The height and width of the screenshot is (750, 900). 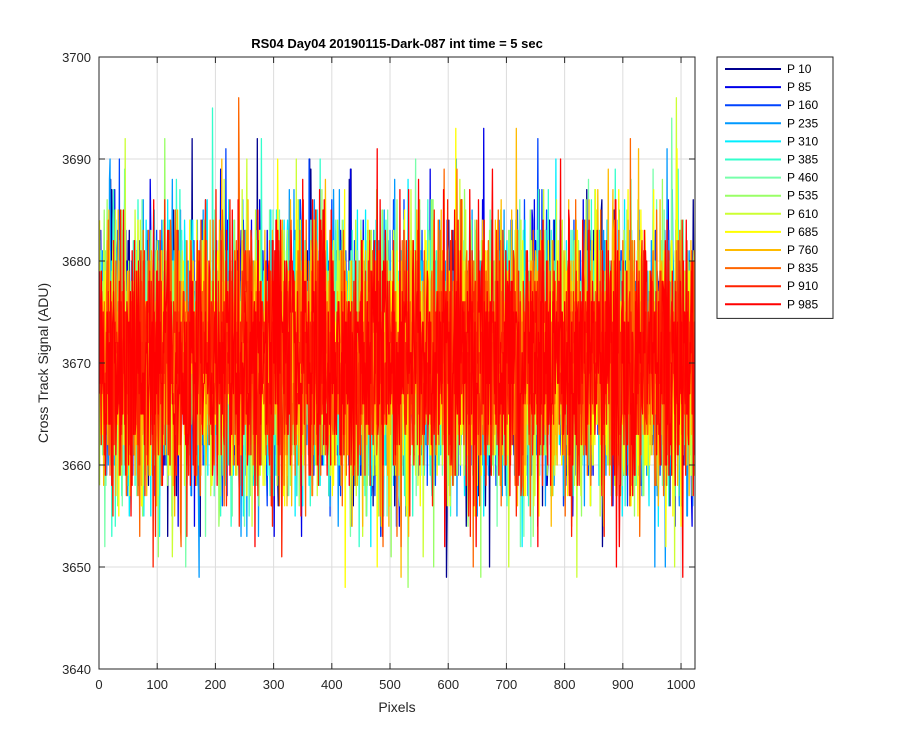 I want to click on x-tick-label: 900, so click(x=623, y=684).